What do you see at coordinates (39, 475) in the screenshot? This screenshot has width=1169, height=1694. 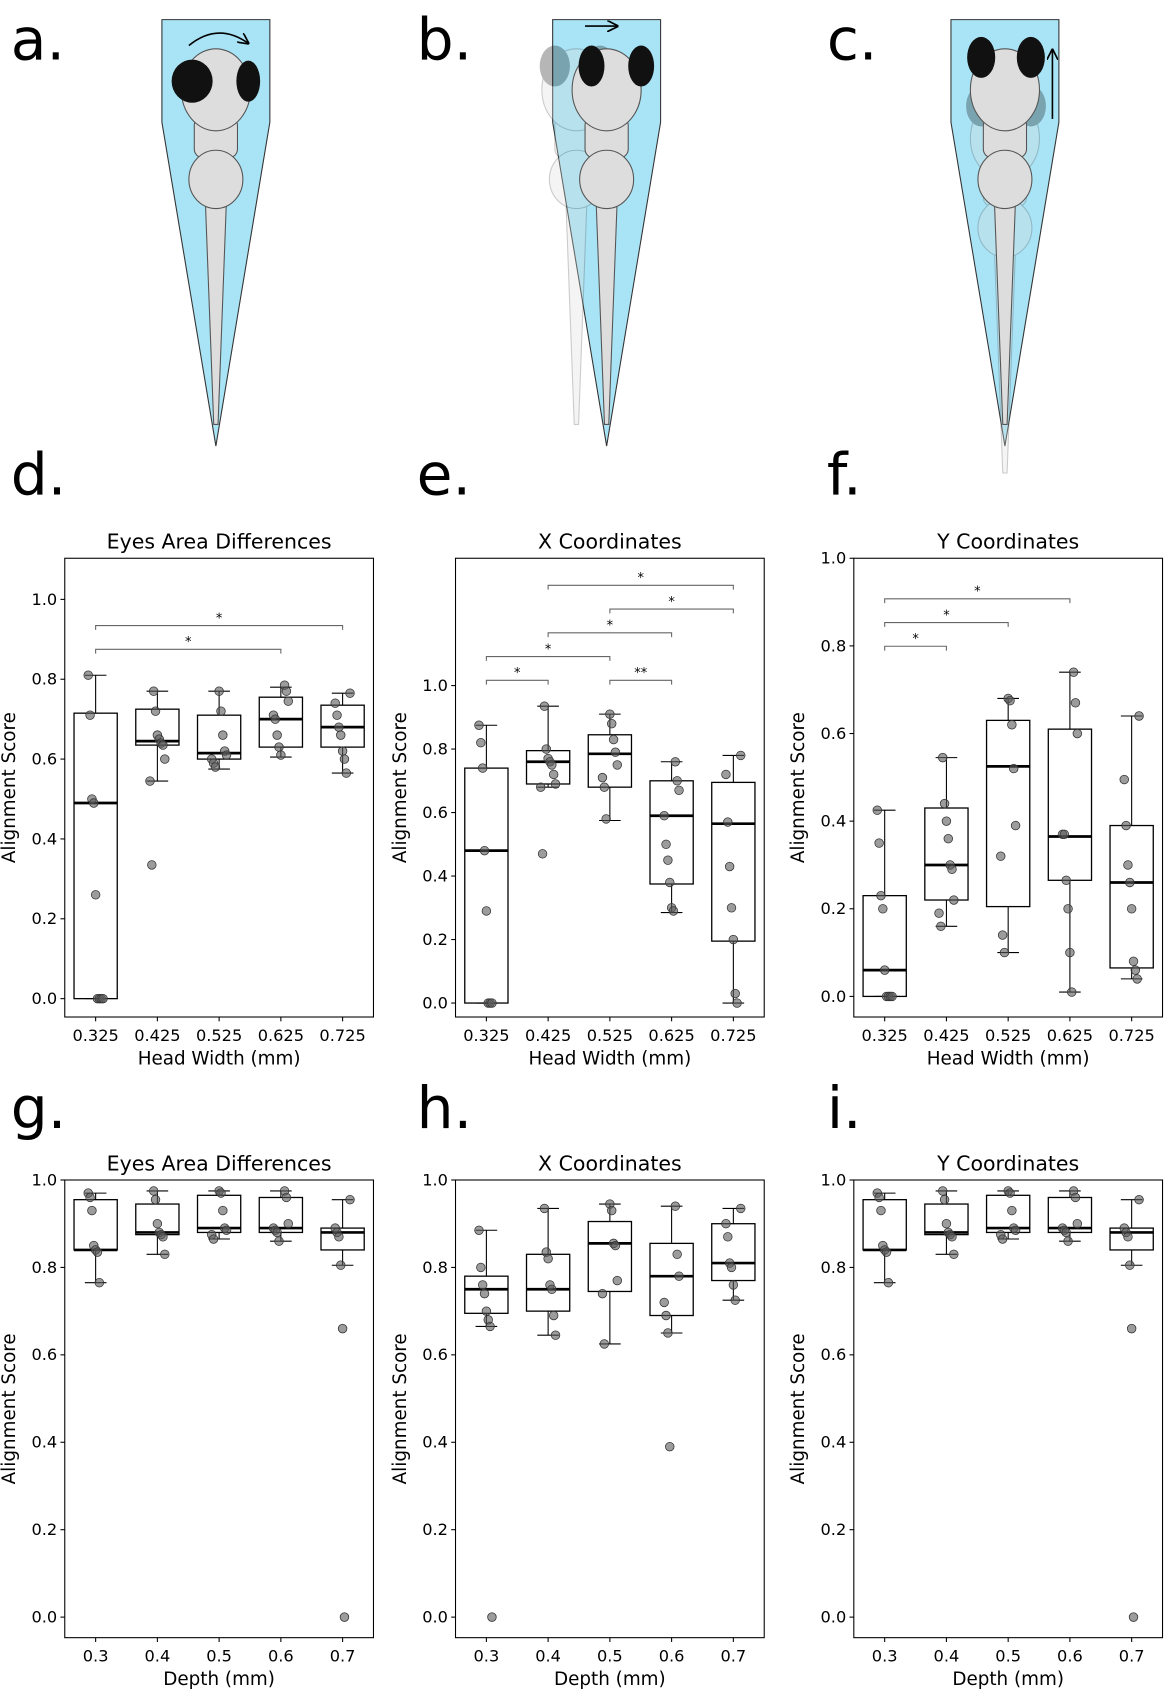 I see `panel-label: d.` at bounding box center [39, 475].